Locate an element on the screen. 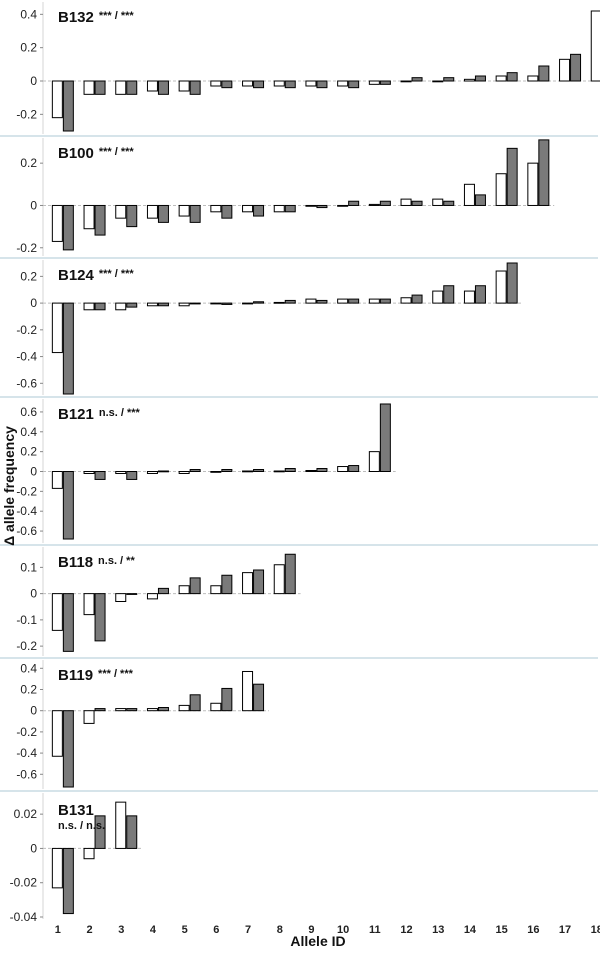 This screenshot has width=600, height=954. y-tick-label: 0.1 is located at coordinates (28, 567).